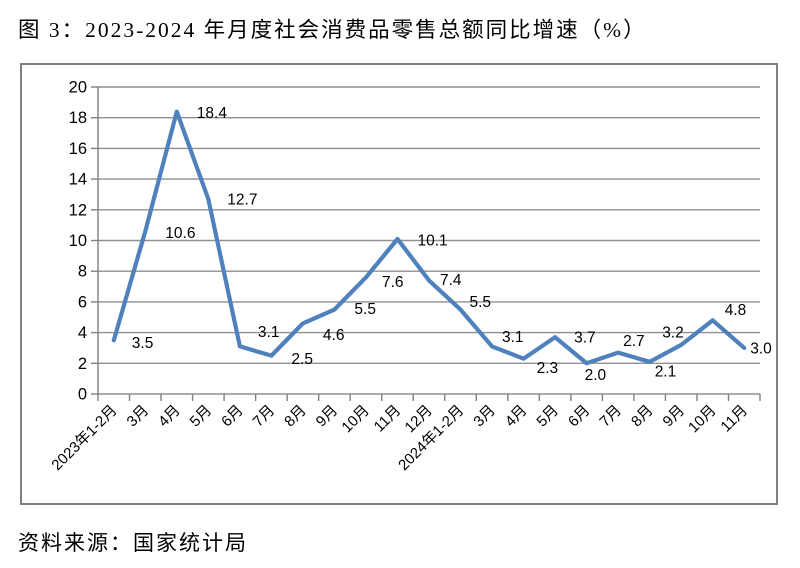  I want to click on y-axis-tick-label: 6, so click(82, 302).